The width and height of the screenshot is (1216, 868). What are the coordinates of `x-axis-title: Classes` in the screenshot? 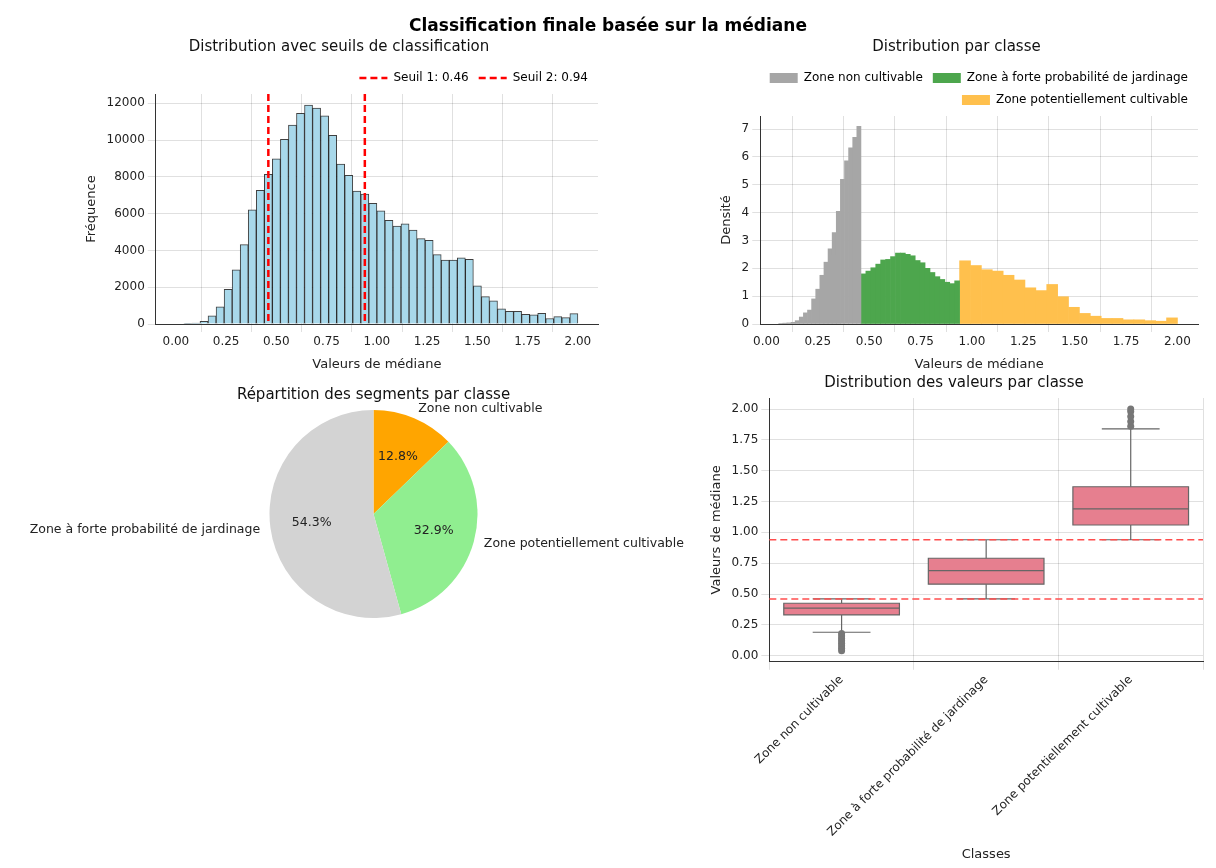 It's located at (986, 853).